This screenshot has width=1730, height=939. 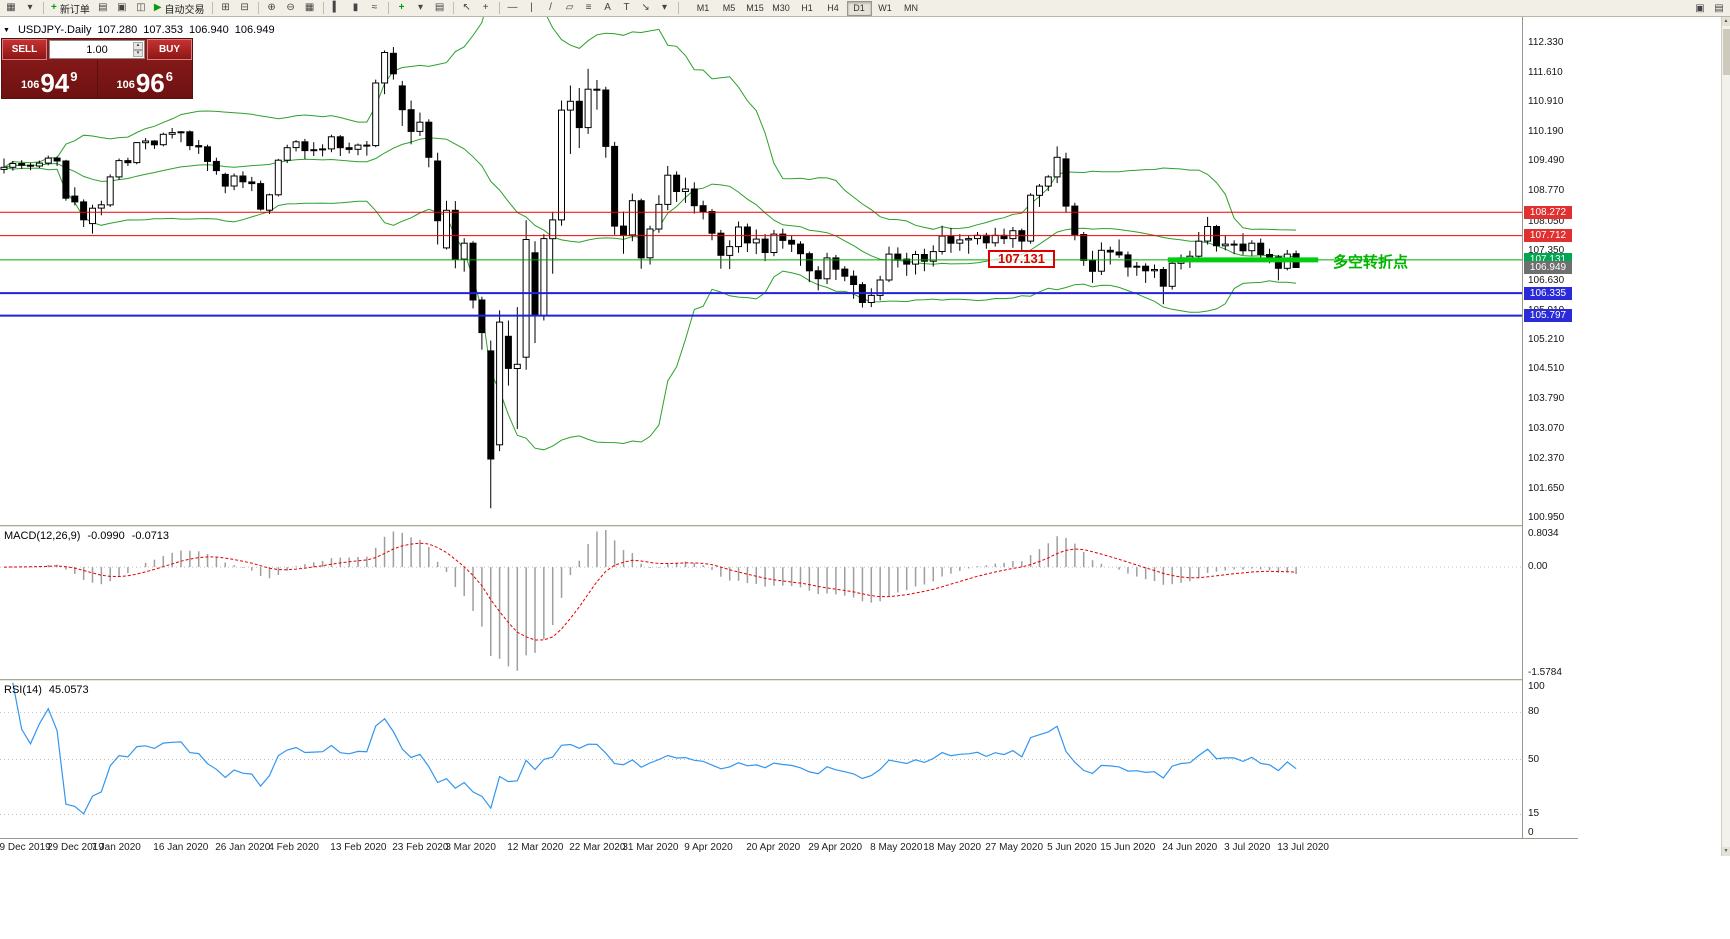 What do you see at coordinates (24, 49) in the screenshot?
I see `sell-button: SELL` at bounding box center [24, 49].